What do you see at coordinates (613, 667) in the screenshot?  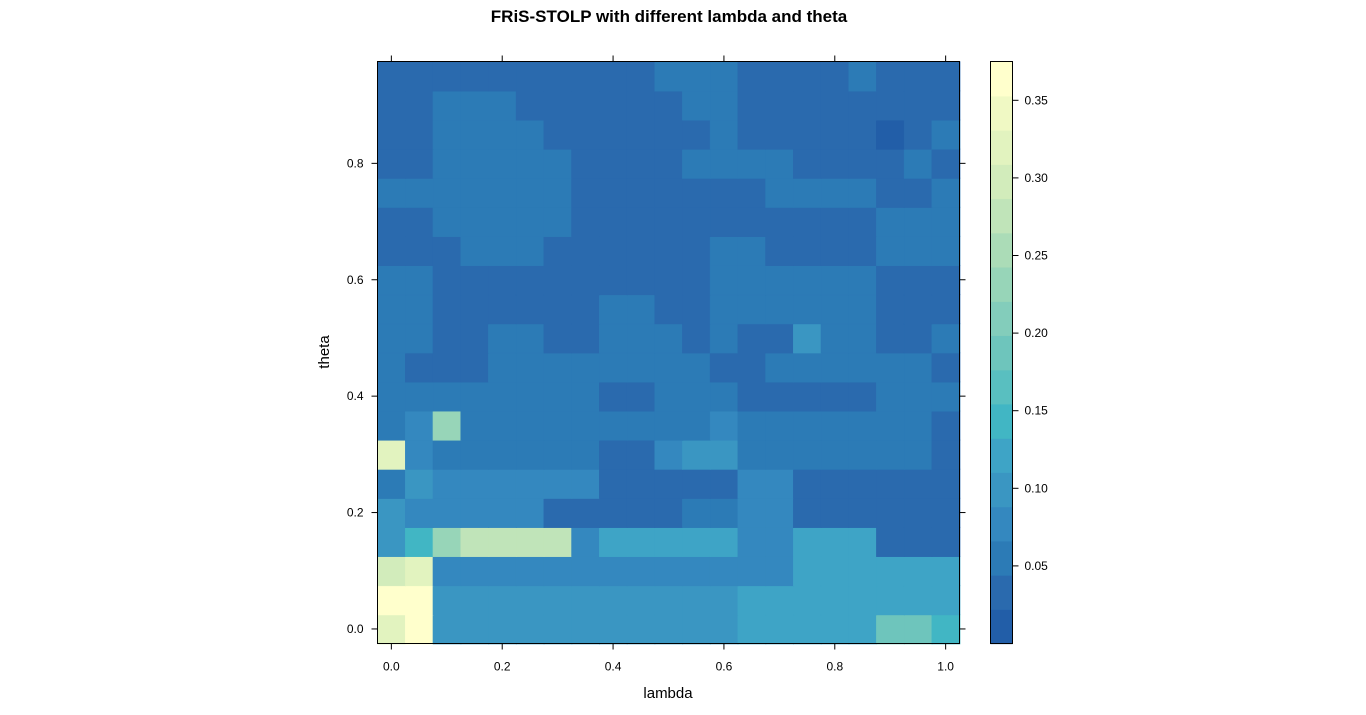 I see `x-tick-label: 0.4` at bounding box center [613, 667].